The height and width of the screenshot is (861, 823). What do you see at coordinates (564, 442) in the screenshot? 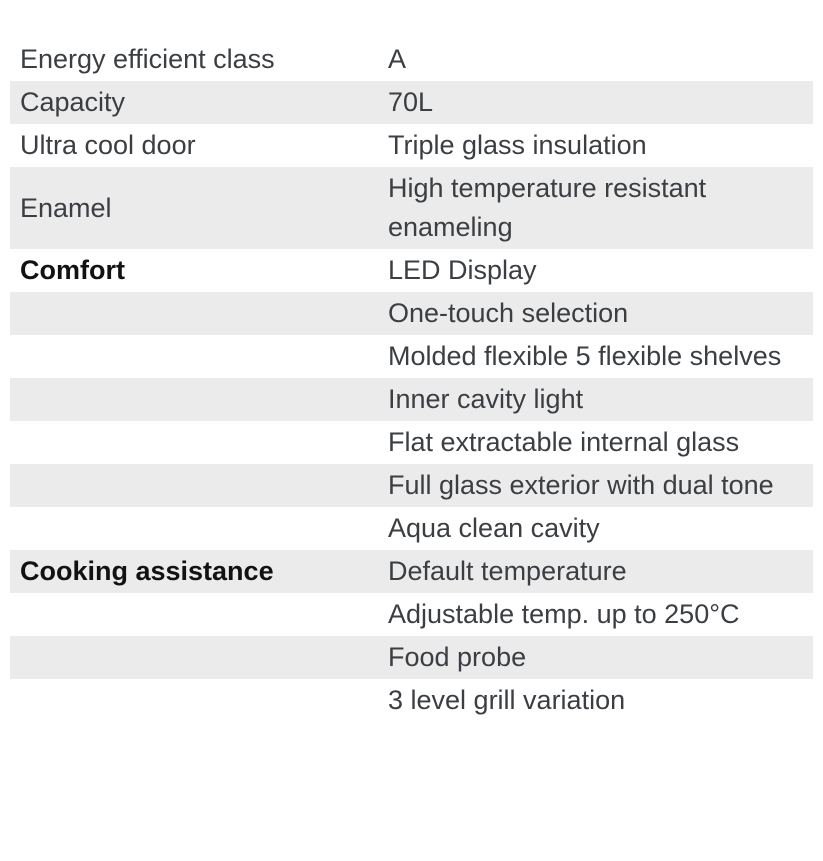
I see `spec-value: Flat extractable internal glass` at bounding box center [564, 442].